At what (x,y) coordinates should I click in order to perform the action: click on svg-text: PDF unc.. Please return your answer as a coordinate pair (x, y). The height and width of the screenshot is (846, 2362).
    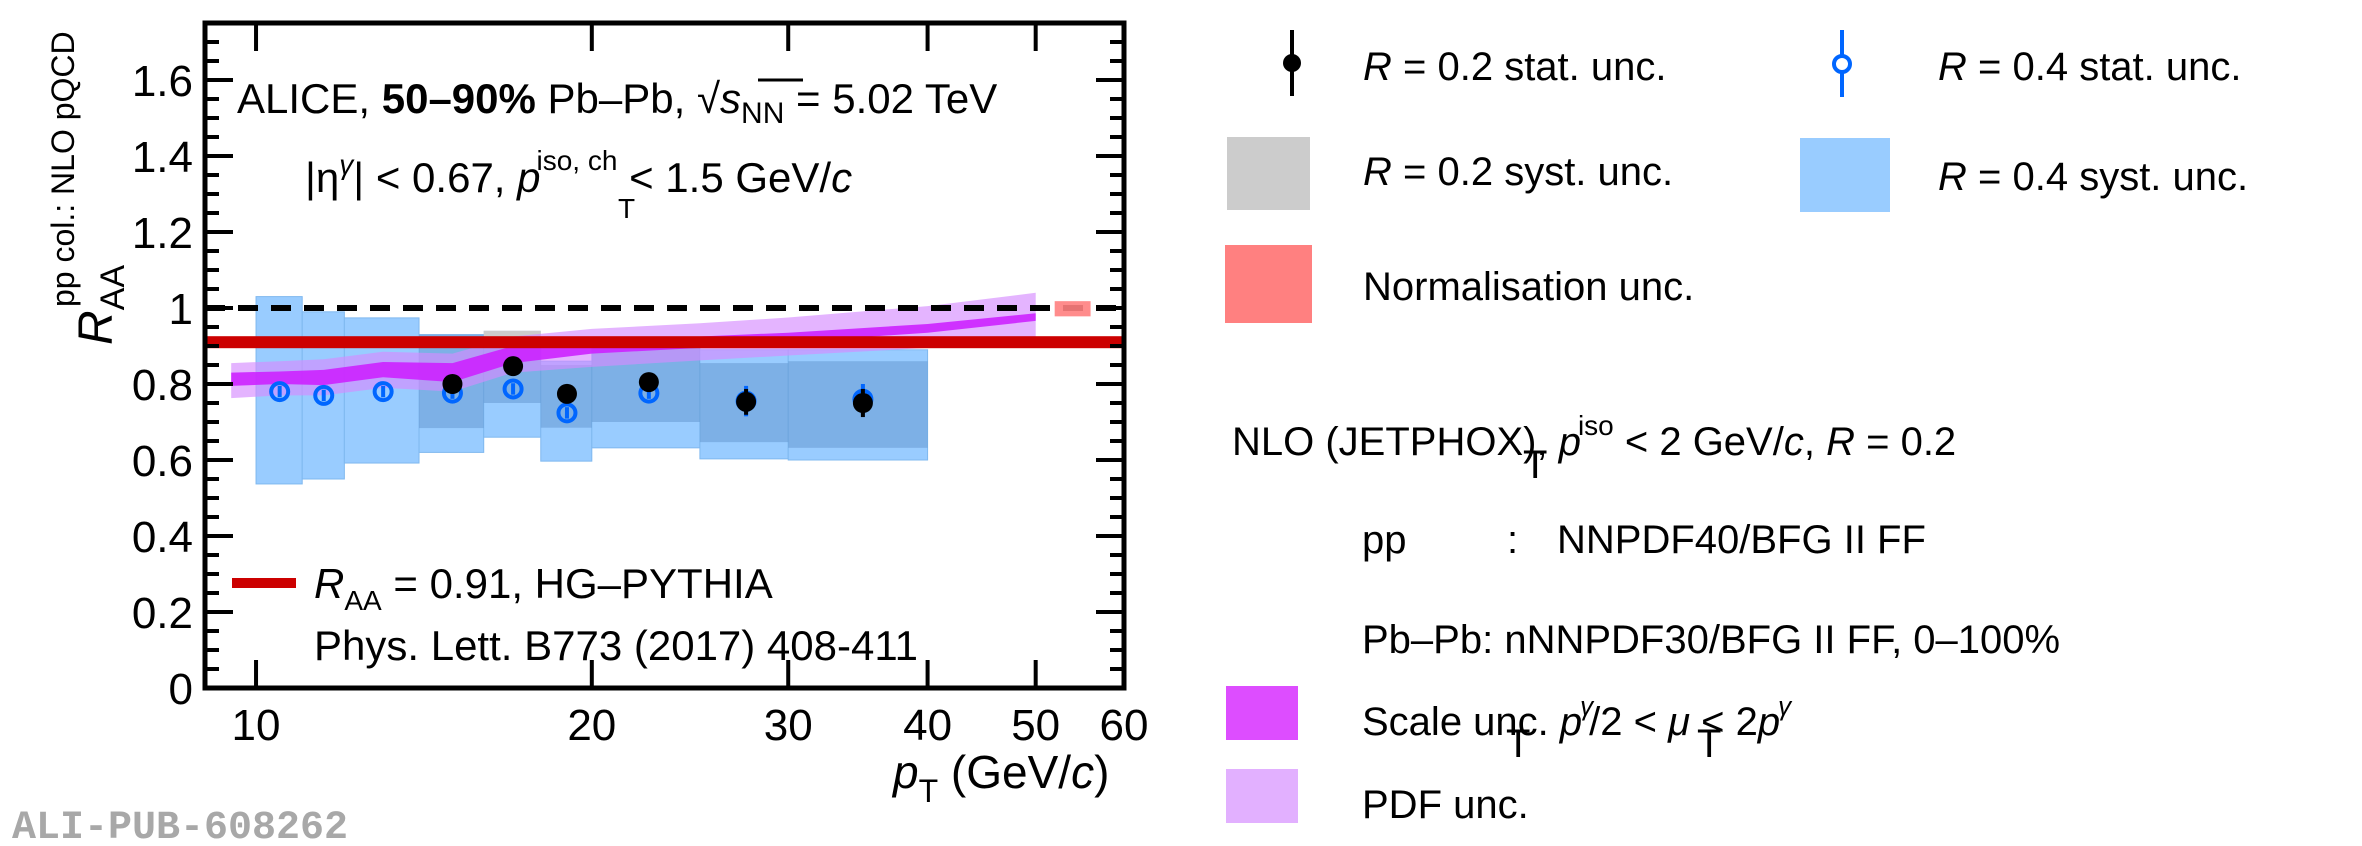
    Looking at the image, I should click on (1445, 805).